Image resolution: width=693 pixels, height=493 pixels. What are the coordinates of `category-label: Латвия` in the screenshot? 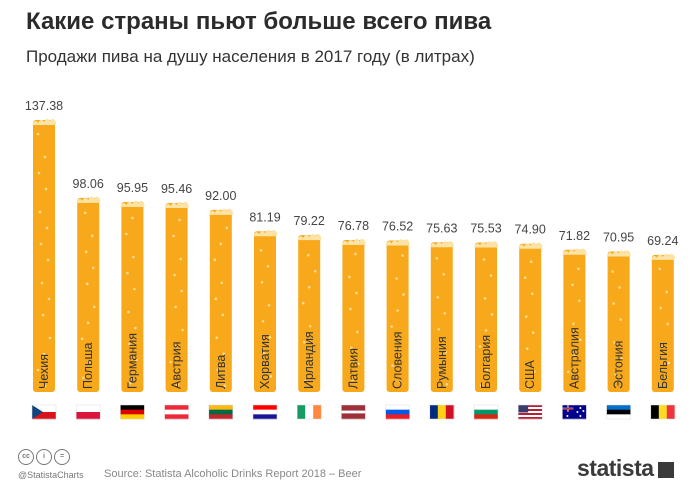 It's located at (353, 368).